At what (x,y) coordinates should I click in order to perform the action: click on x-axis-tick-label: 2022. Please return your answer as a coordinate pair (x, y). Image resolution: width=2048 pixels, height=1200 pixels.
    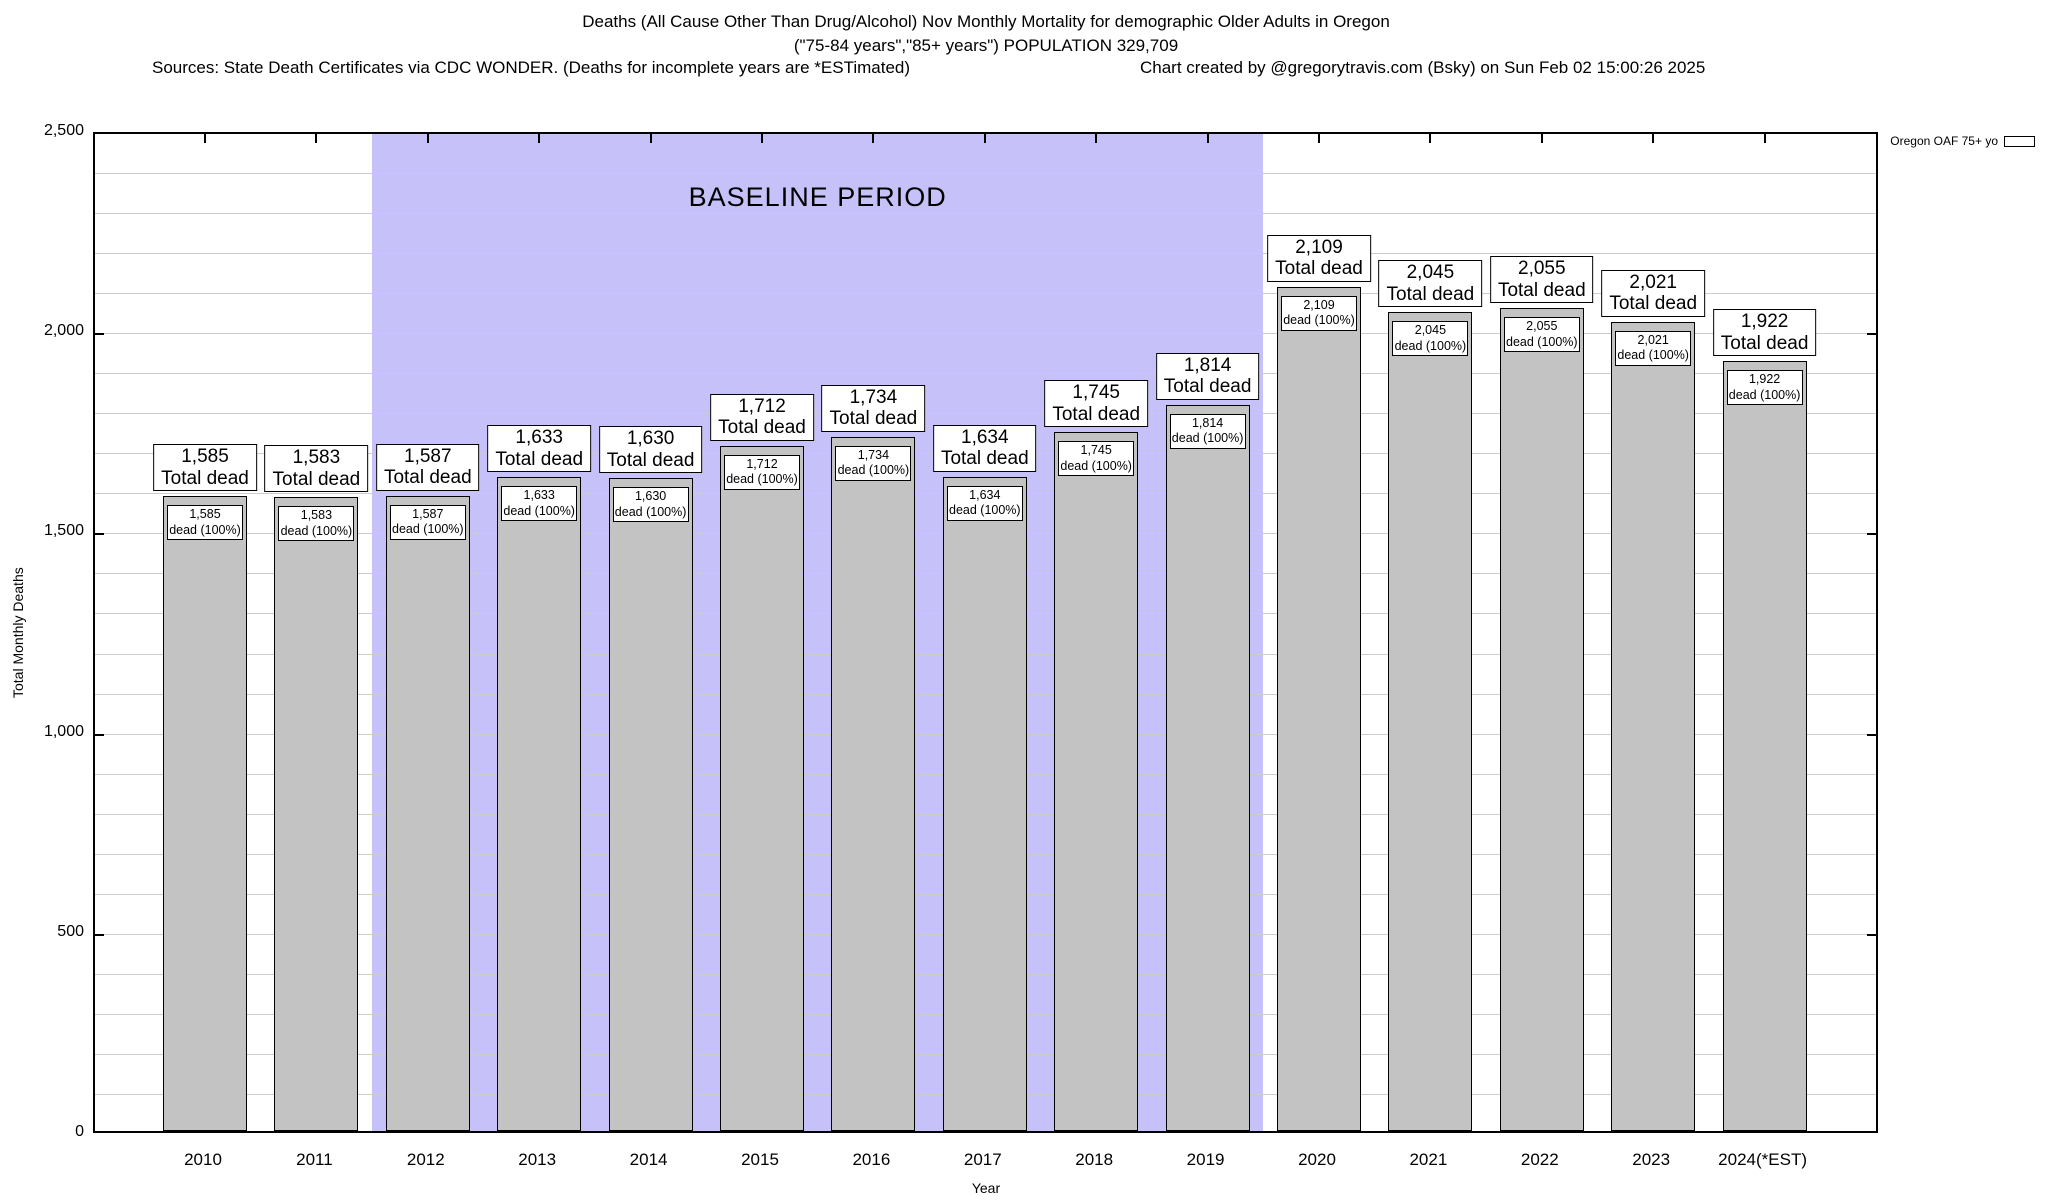
    Looking at the image, I should click on (1539, 1159).